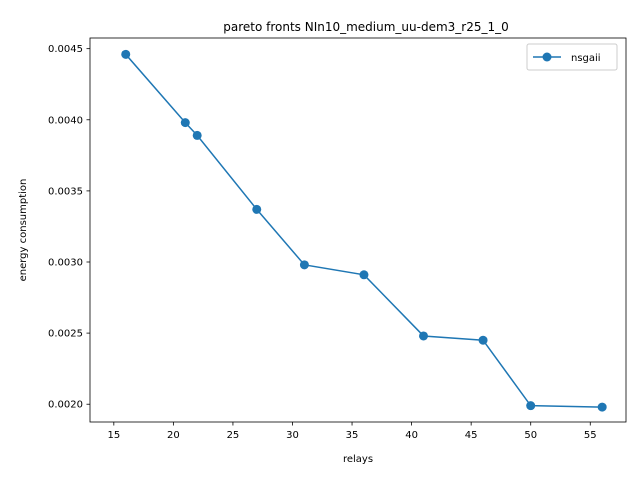 The height and width of the screenshot is (480, 640). Describe the element at coordinates (411, 435) in the screenshot. I see `x-tick-label: 40` at that location.